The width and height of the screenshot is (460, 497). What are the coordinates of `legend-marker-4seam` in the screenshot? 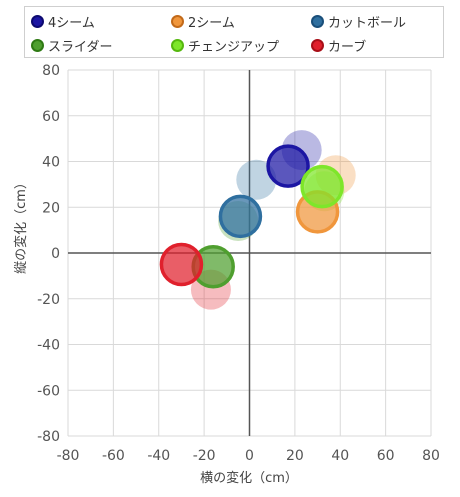 It's located at (37, 21).